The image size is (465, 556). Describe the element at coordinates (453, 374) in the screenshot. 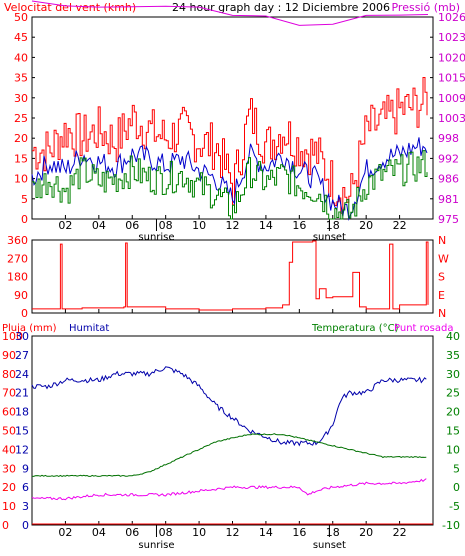

I see `temperature-y-tick-label: 30` at that location.